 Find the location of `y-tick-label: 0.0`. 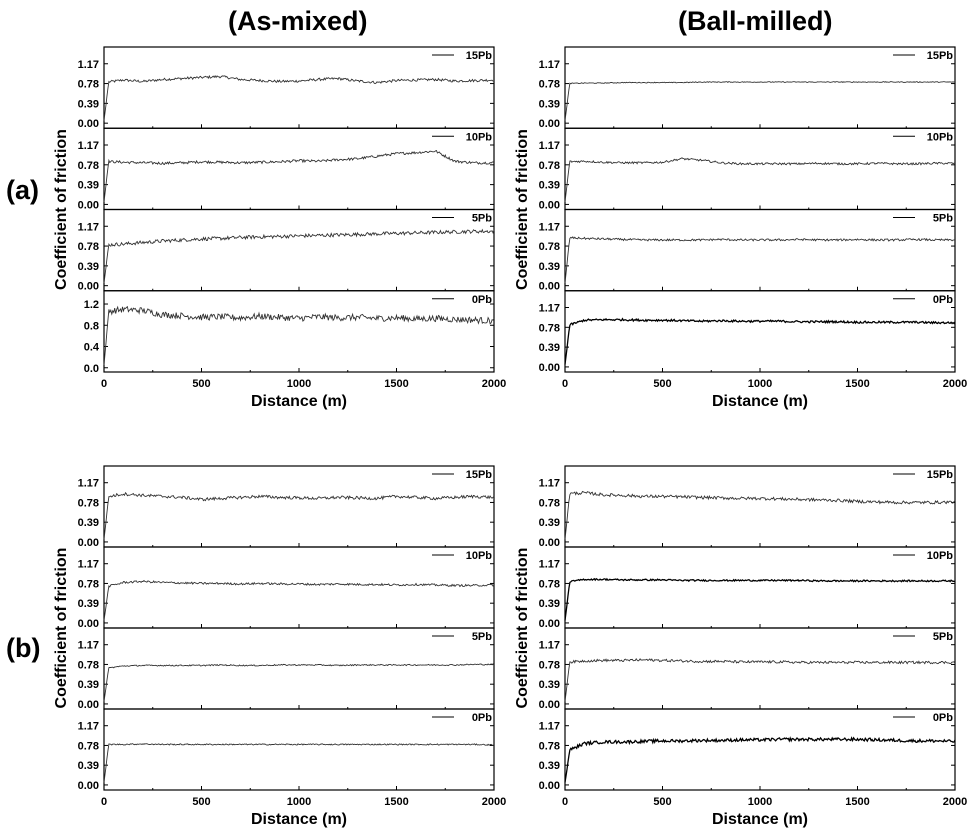

y-tick-label: 0.0 is located at coordinates (91, 369).